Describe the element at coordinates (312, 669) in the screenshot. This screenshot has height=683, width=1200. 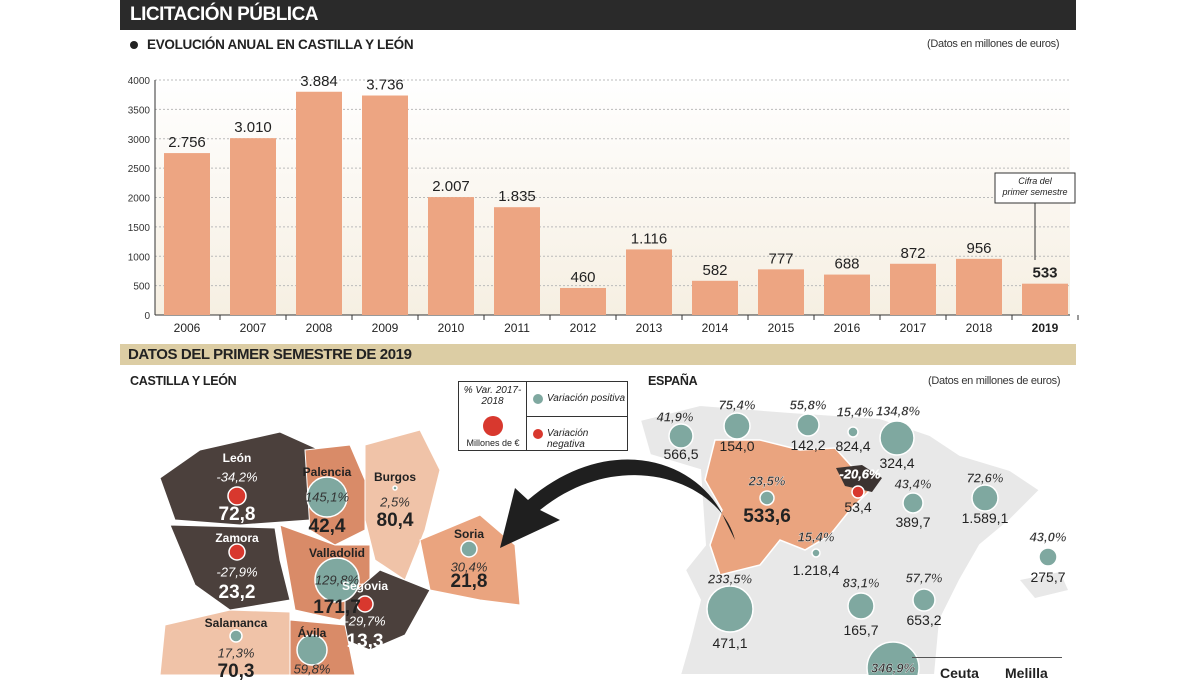
I see `province-pct: 59,8%` at that location.